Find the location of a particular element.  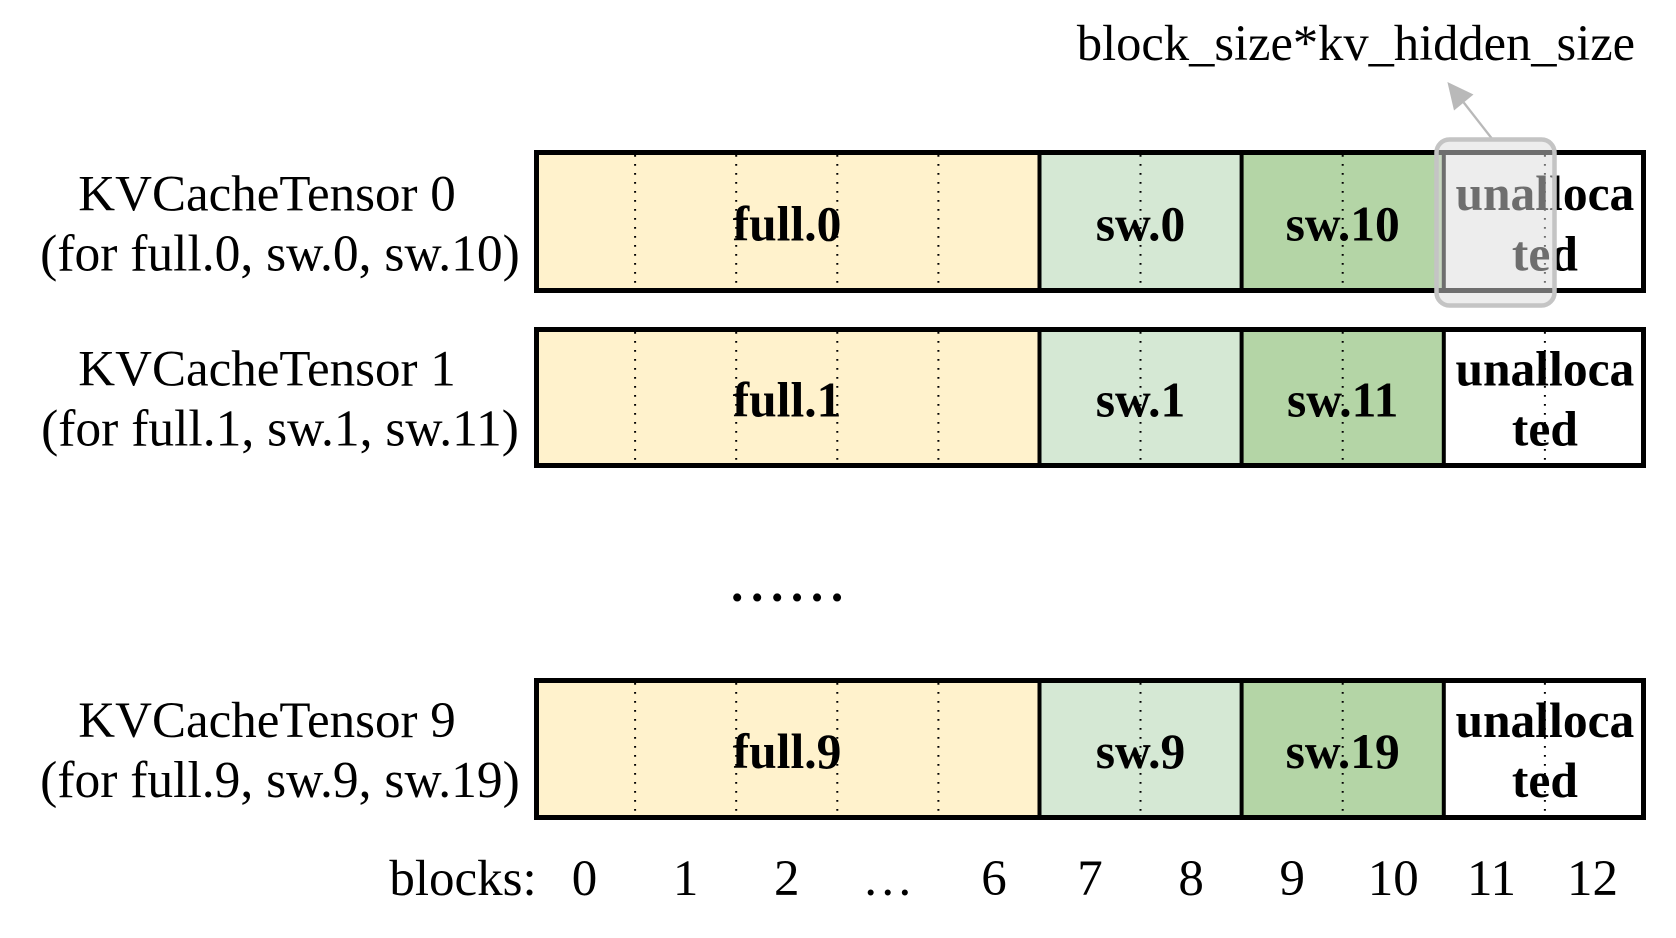

svg-text: sw.9 is located at coordinates (1140, 751).